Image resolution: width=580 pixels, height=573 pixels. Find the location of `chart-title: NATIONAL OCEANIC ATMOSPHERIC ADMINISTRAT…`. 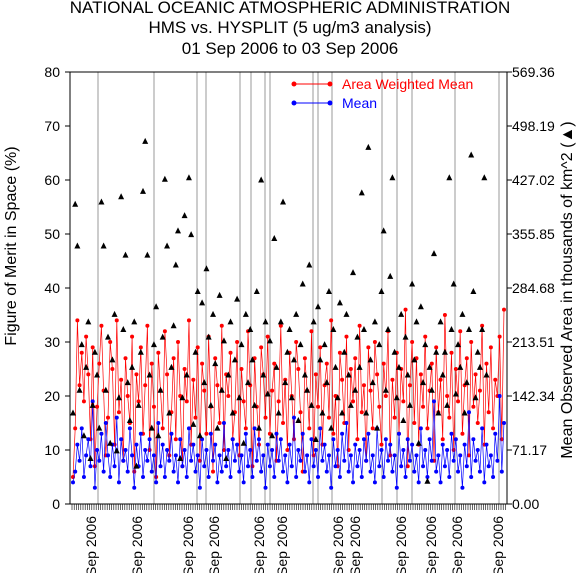

chart-title: NATIONAL OCEANIC ATMOSPHERIC ADMINISTRAT… is located at coordinates (290, 8).